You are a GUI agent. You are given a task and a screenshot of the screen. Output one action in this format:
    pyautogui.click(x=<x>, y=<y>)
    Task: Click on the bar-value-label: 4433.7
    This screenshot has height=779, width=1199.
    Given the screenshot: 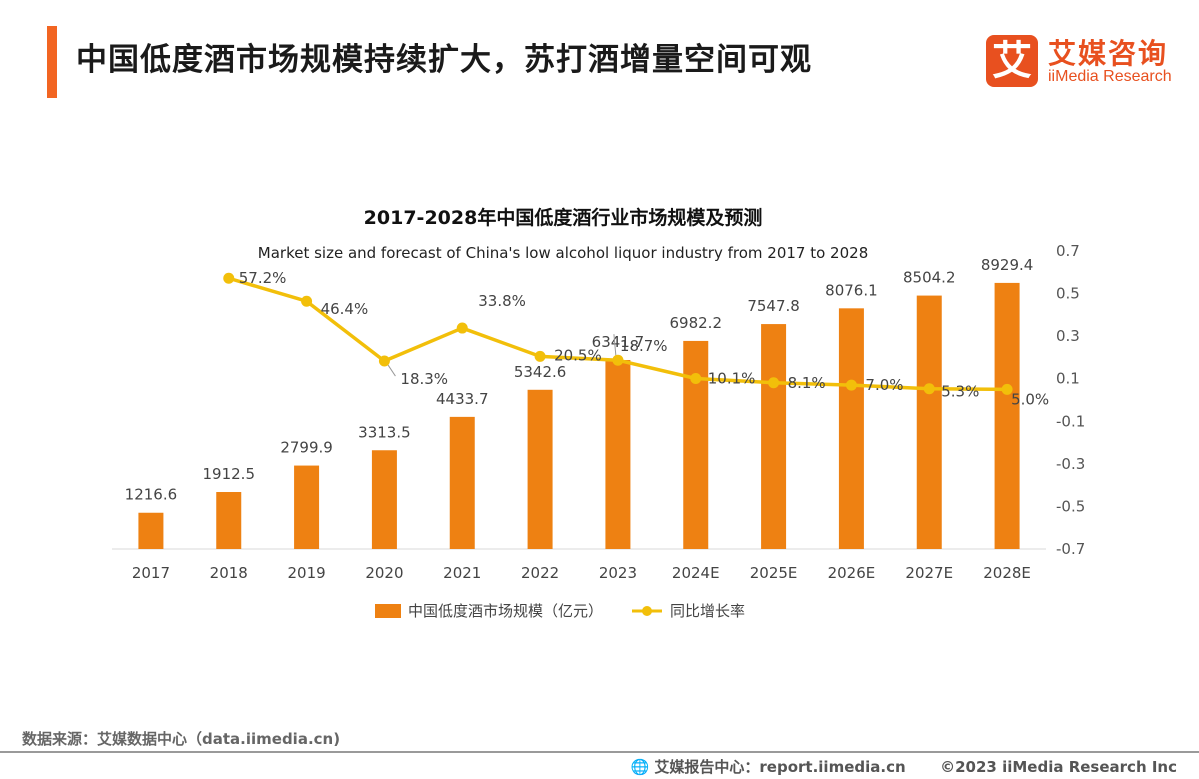 What is the action you would take?
    pyautogui.click(x=462, y=399)
    